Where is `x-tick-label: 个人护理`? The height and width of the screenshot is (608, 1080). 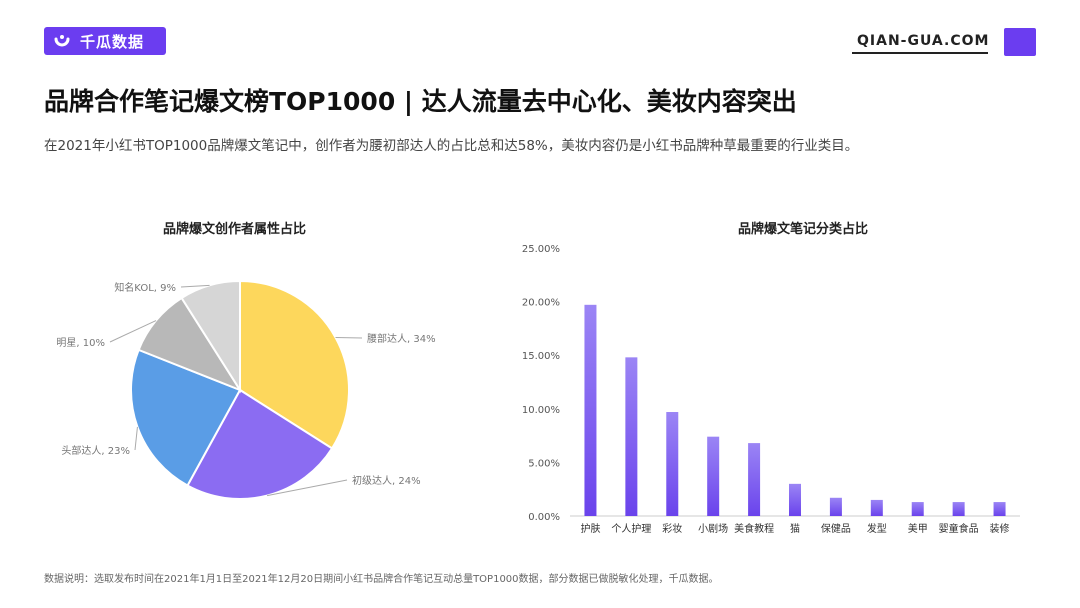 x-tick-label: 个人护理 is located at coordinates (631, 528).